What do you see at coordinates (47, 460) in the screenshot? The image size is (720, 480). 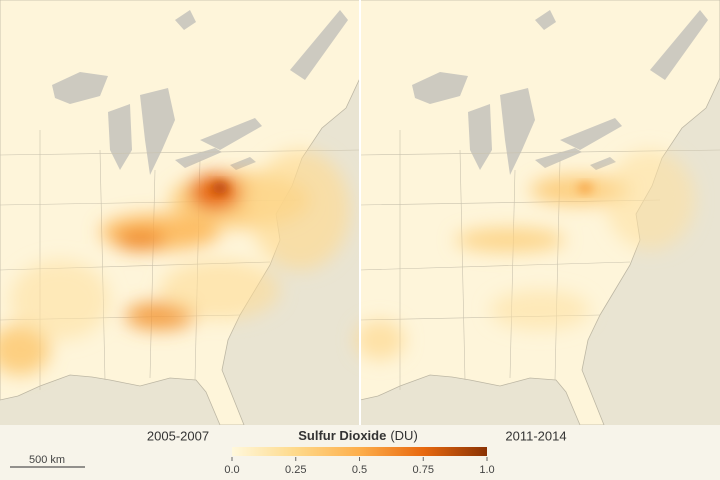 I see `scale-bar-label: 500 km` at bounding box center [47, 460].